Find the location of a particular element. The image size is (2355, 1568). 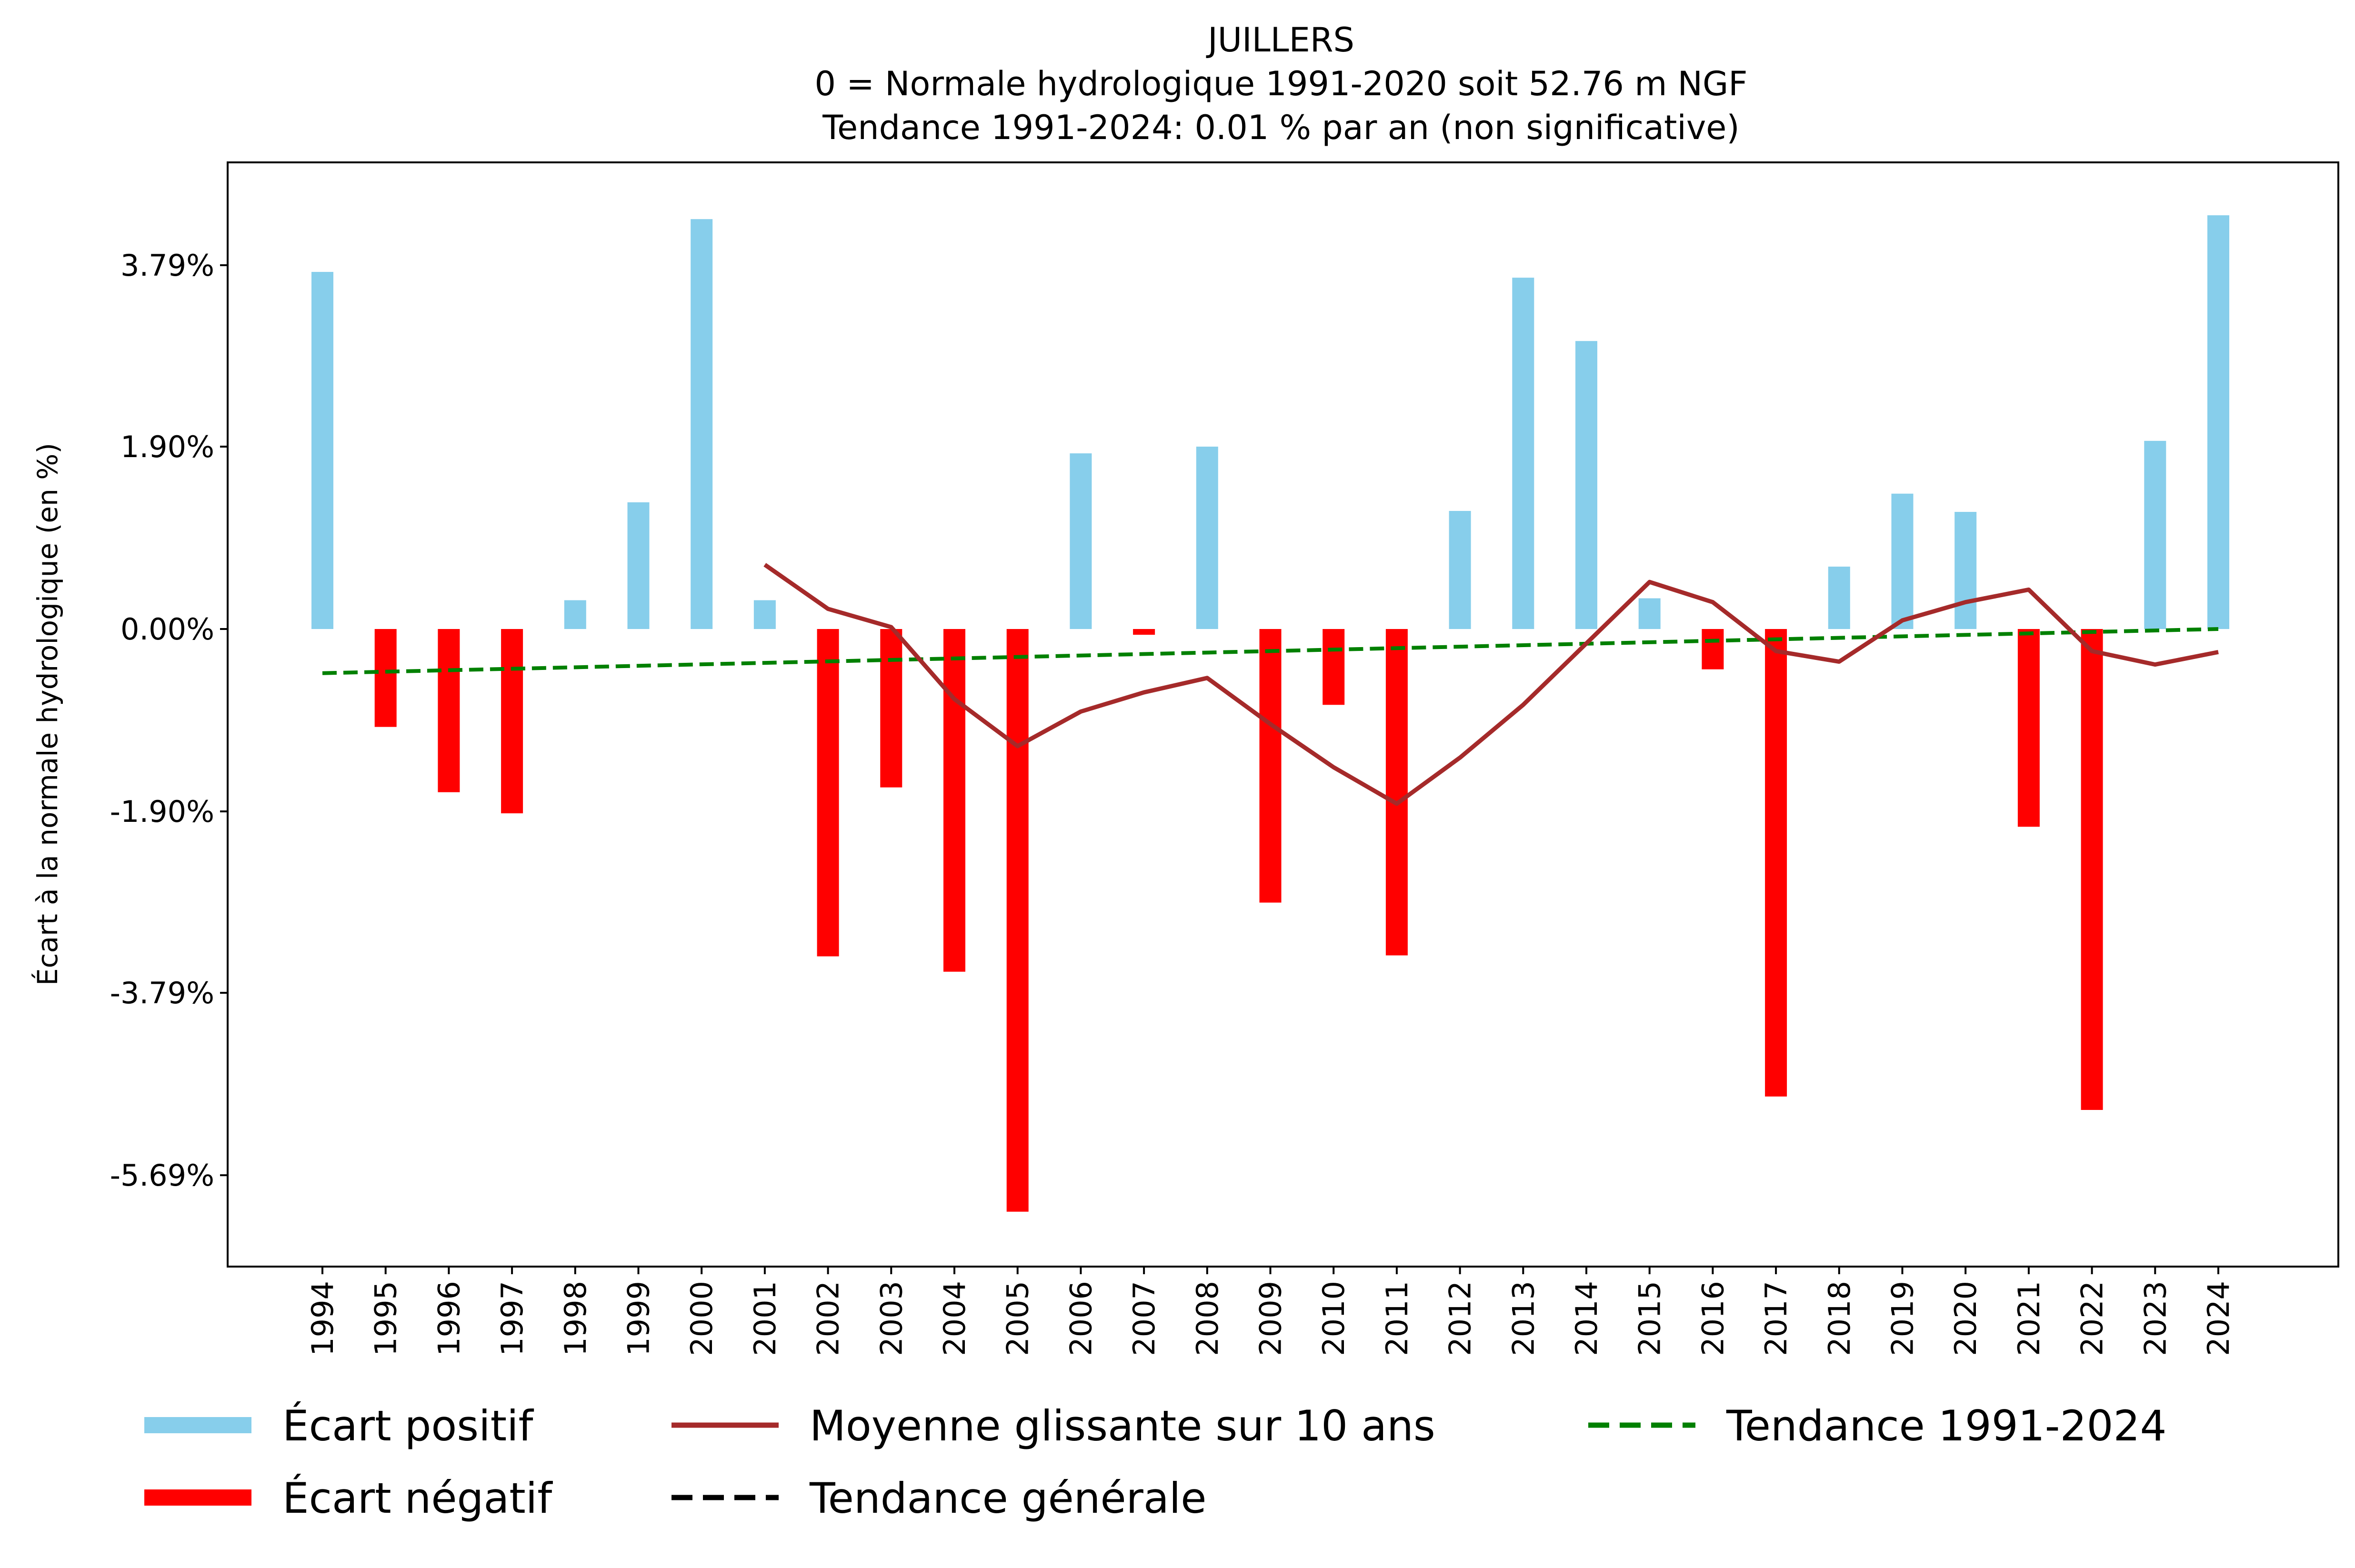

trend-line is located at coordinates (1270, 651).